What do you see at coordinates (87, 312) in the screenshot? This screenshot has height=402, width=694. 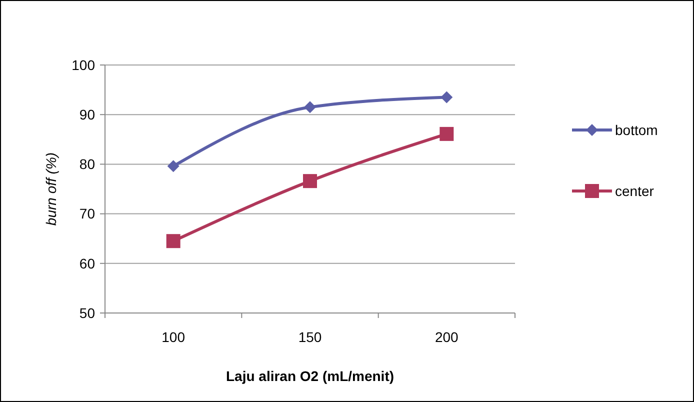 I see `y-tick-label: 50` at bounding box center [87, 312].